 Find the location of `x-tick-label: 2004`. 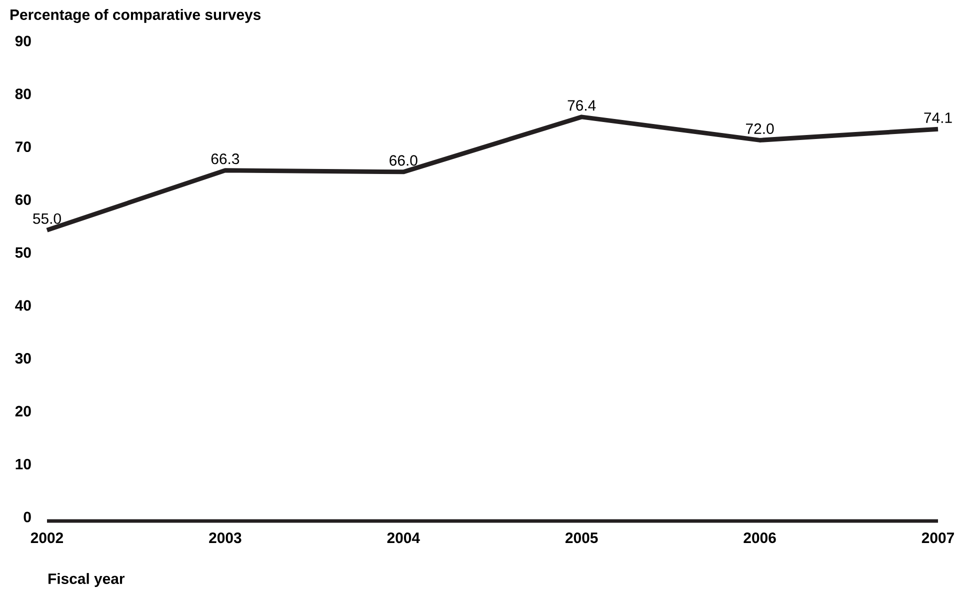

x-tick-label: 2004 is located at coordinates (403, 538).